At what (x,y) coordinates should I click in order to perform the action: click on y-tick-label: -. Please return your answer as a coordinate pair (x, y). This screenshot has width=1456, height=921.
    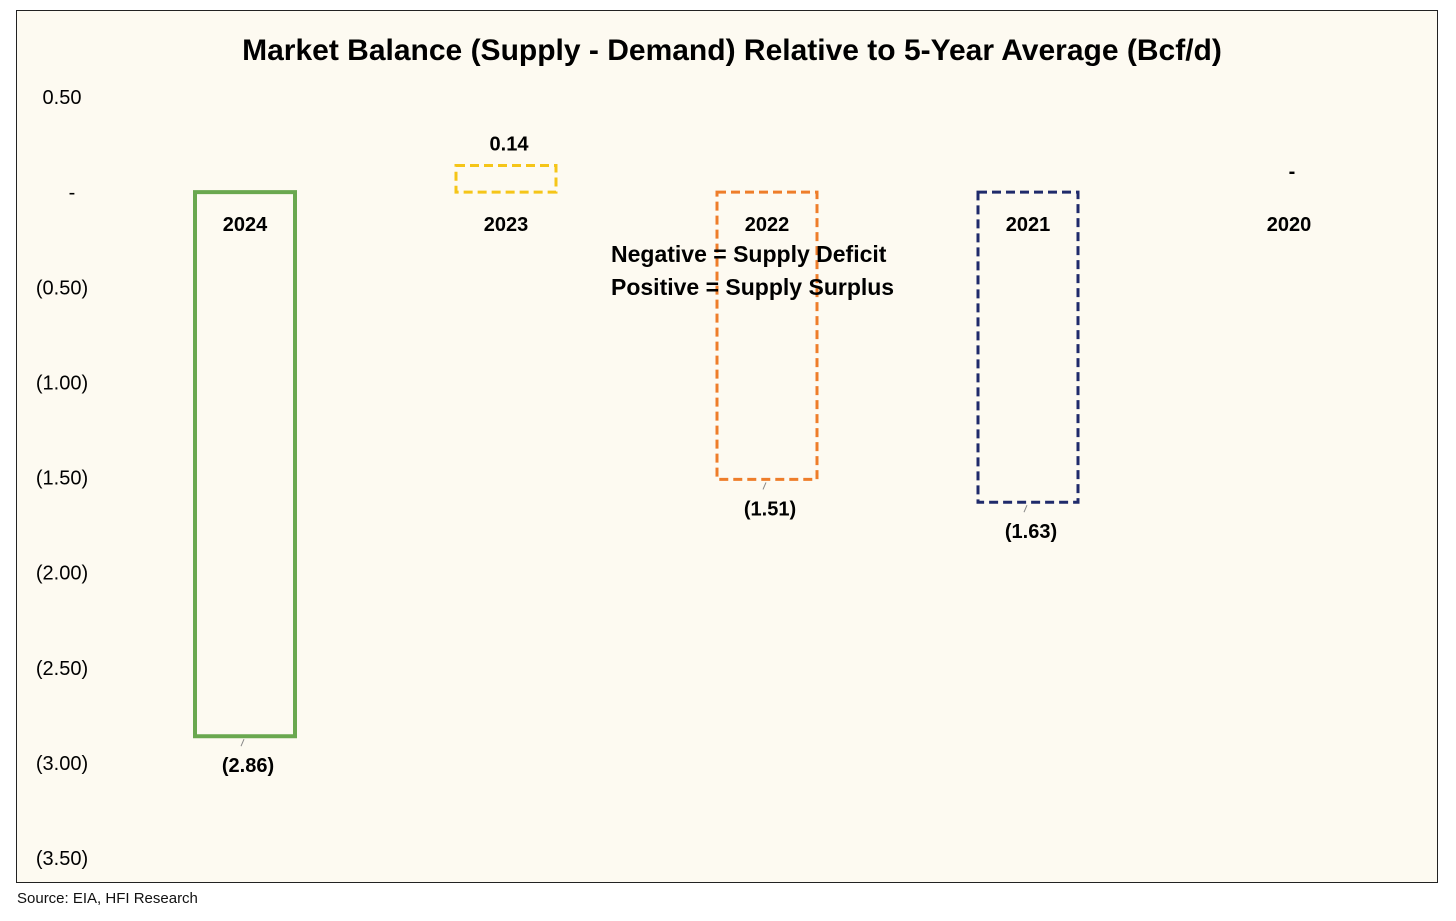
    Looking at the image, I should click on (72, 193).